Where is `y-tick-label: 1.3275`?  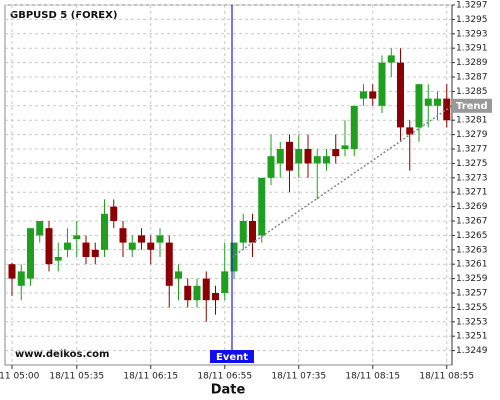 y-tick-label: 1.3275 is located at coordinates (472, 164).